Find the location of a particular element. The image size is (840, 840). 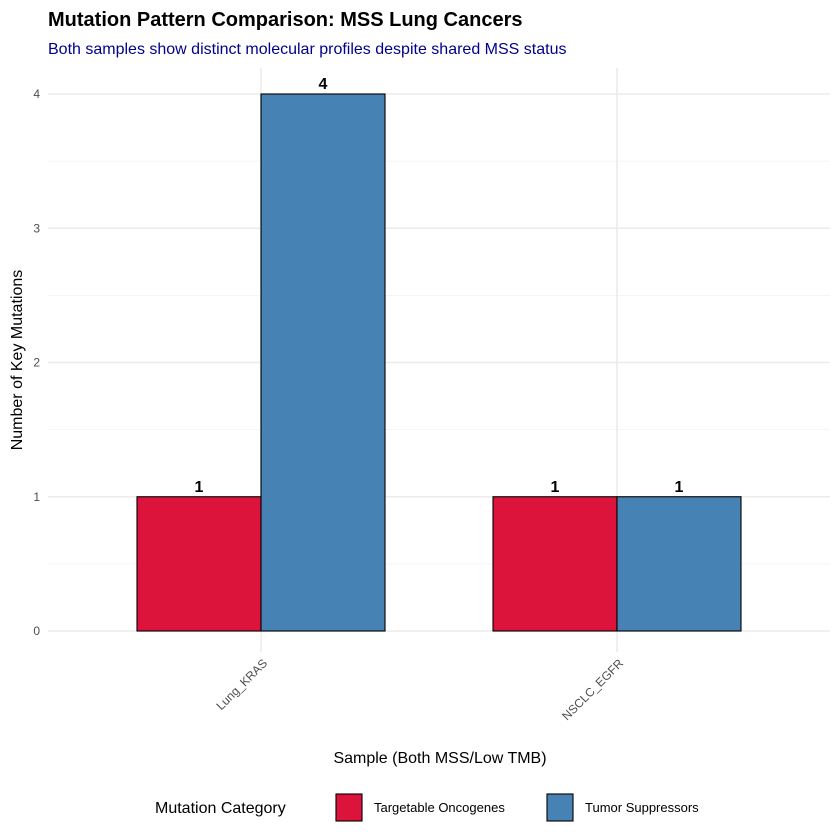

y-tick-label: 3 is located at coordinates (36, 228).